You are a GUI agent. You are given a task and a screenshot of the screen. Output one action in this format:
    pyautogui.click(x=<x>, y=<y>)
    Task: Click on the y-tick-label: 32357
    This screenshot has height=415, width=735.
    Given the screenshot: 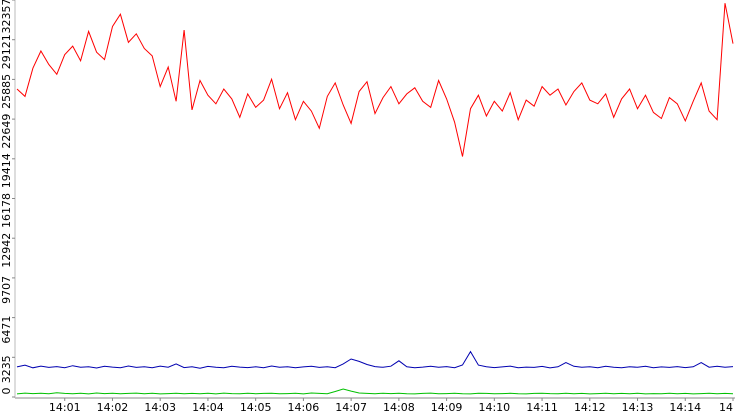 What is the action you would take?
    pyautogui.click(x=6, y=17)
    